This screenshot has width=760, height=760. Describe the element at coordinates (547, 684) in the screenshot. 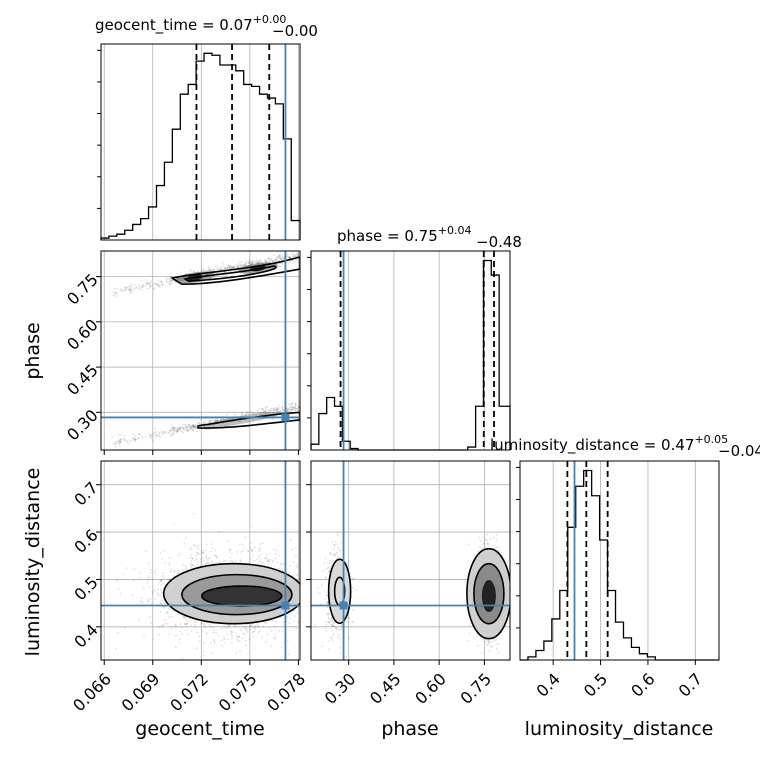

I see `x-tick-label: 0.4` at that location.